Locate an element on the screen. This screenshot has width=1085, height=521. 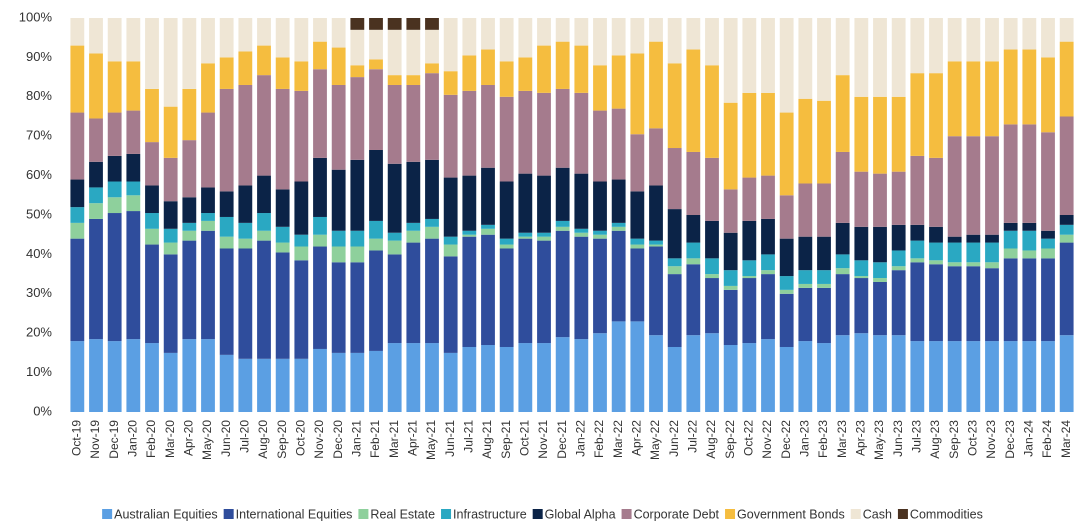
y-tick-label: 100% is located at coordinates (36, 16).